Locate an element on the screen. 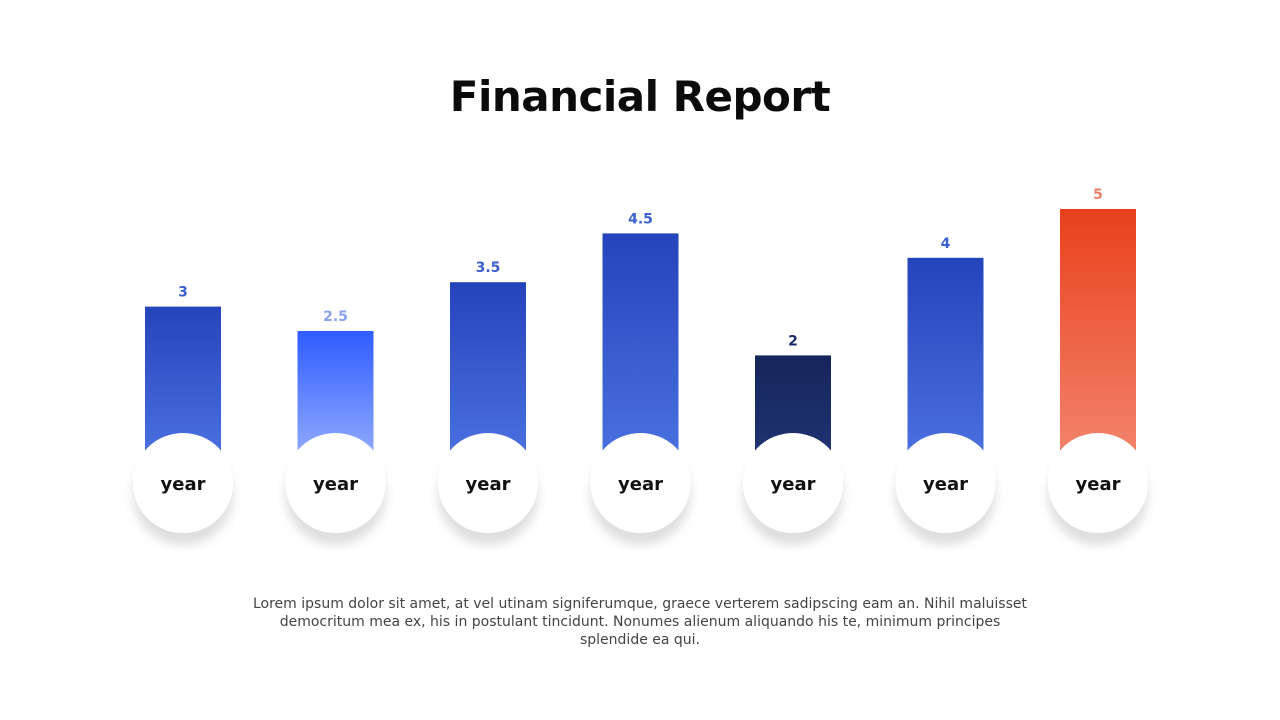  category-label-3: year is located at coordinates (488, 484).